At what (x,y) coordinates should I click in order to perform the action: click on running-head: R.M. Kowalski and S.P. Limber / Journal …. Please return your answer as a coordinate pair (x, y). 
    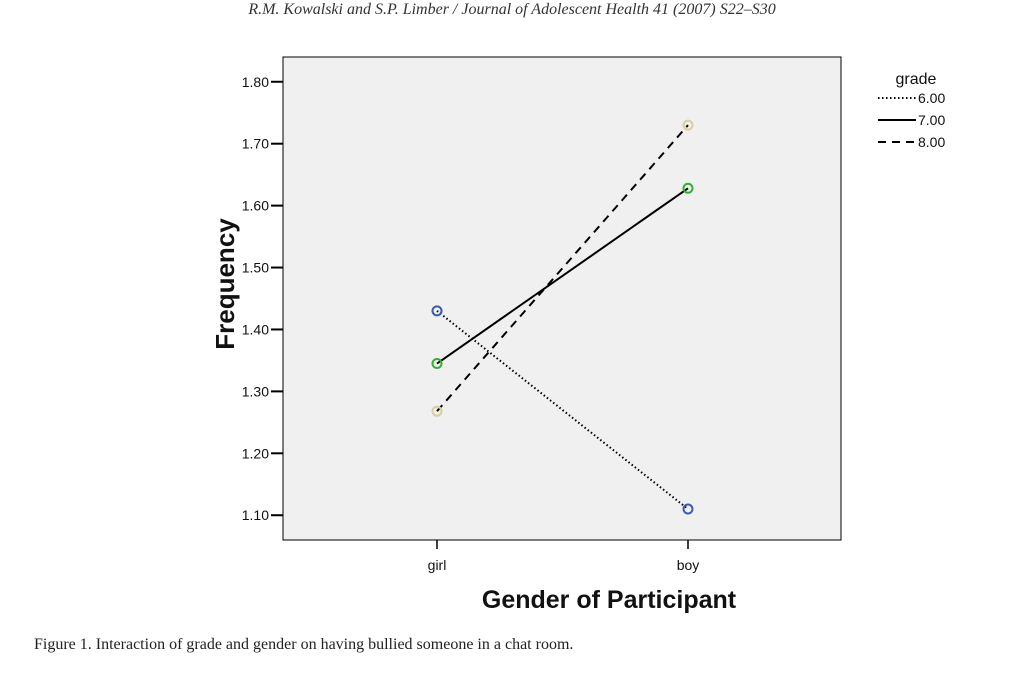
    Looking at the image, I should click on (512, 9).